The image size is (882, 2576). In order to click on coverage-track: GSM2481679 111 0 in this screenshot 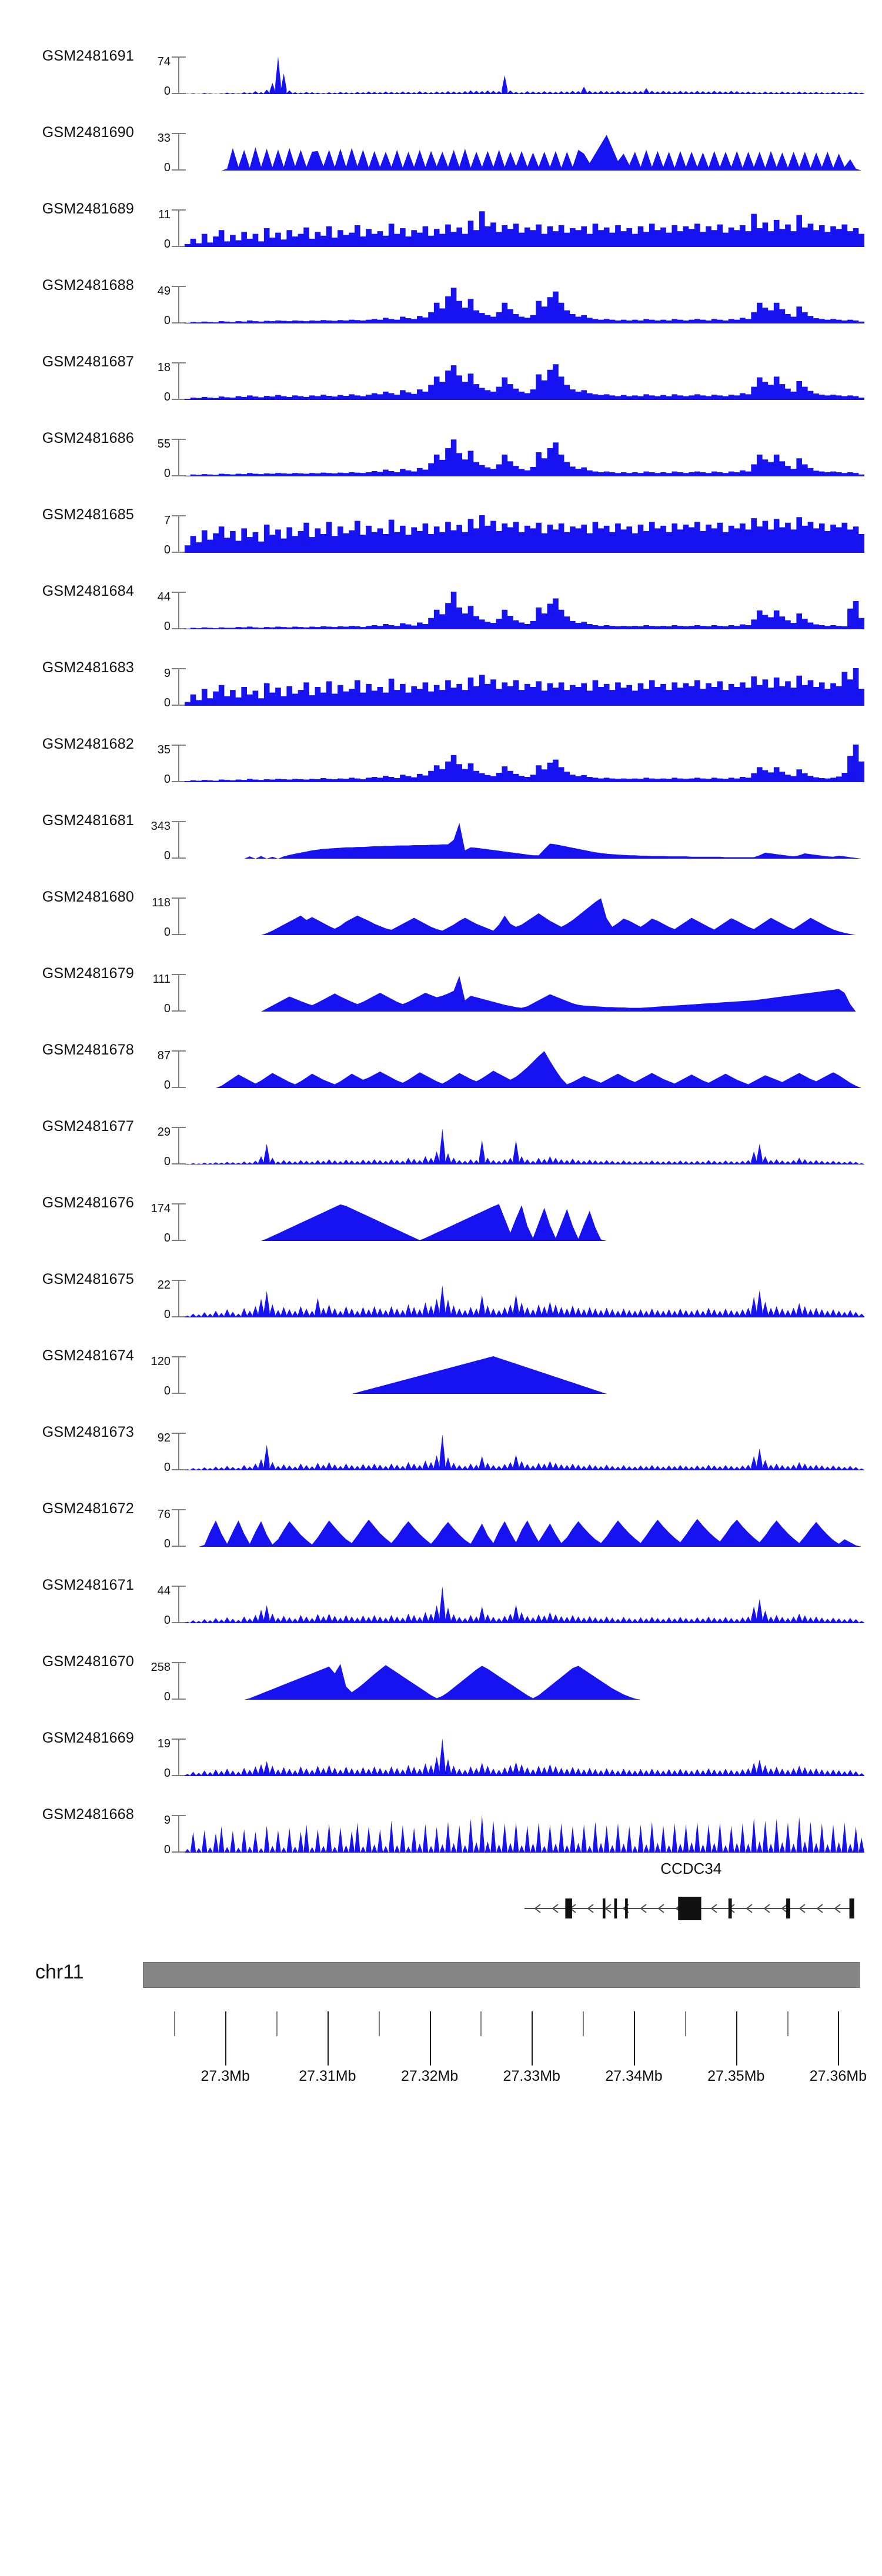, I will do `click(441, 975)`.